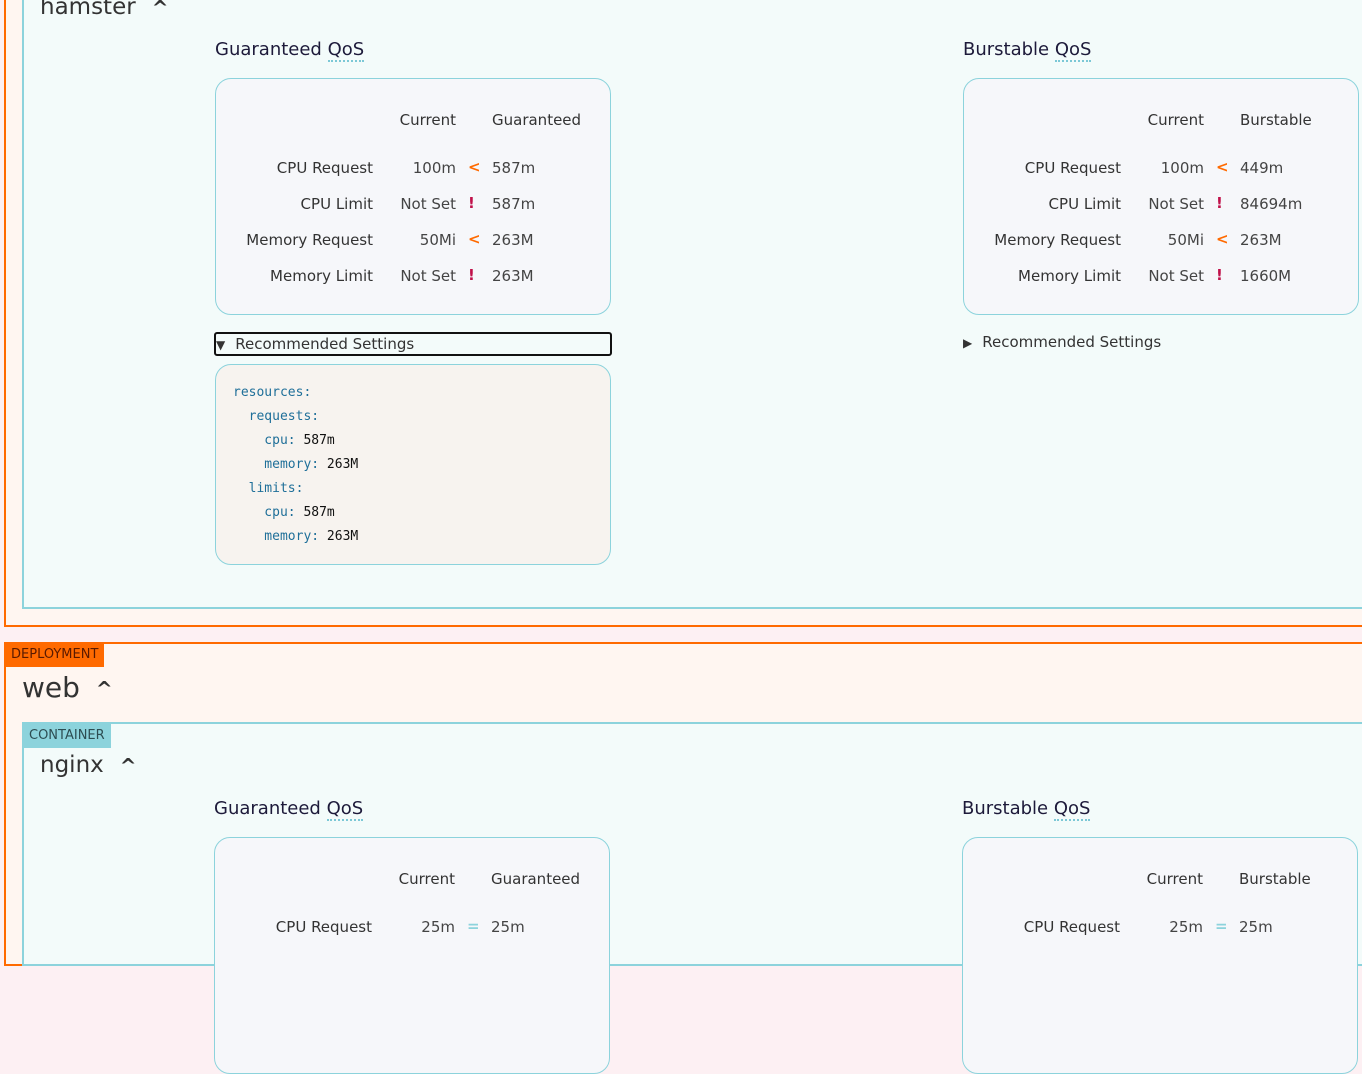 The image size is (1362, 1074). Describe the element at coordinates (1271, 204) in the screenshot. I see `recommended-value: 84694m` at that location.